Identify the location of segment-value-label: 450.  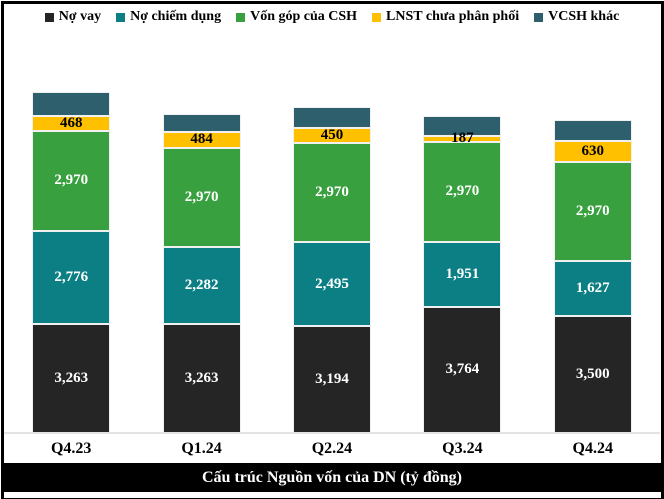
(332, 134).